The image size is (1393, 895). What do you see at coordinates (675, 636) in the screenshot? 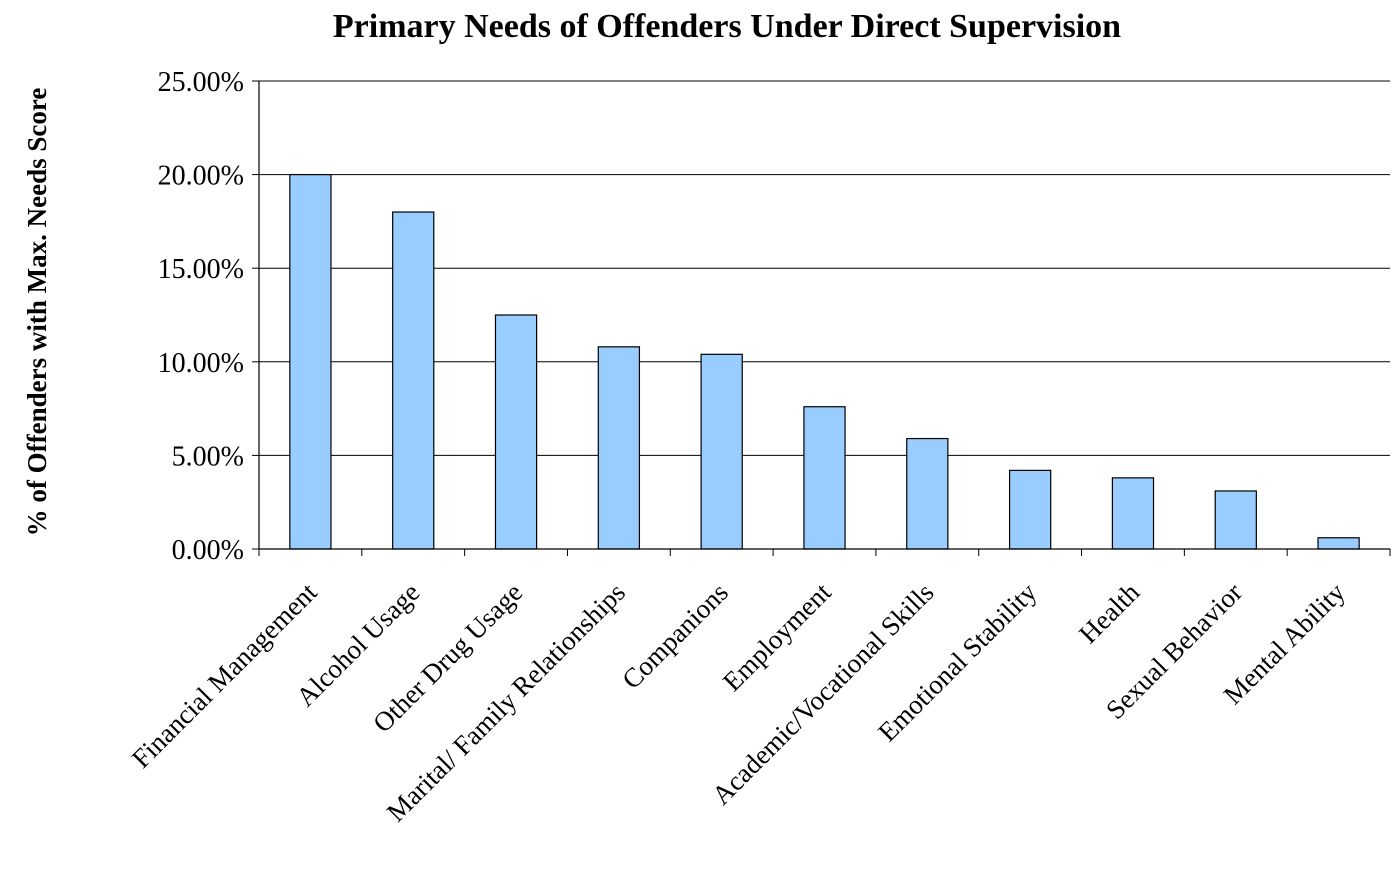
I see `x-tick-label: Companions` at bounding box center [675, 636].